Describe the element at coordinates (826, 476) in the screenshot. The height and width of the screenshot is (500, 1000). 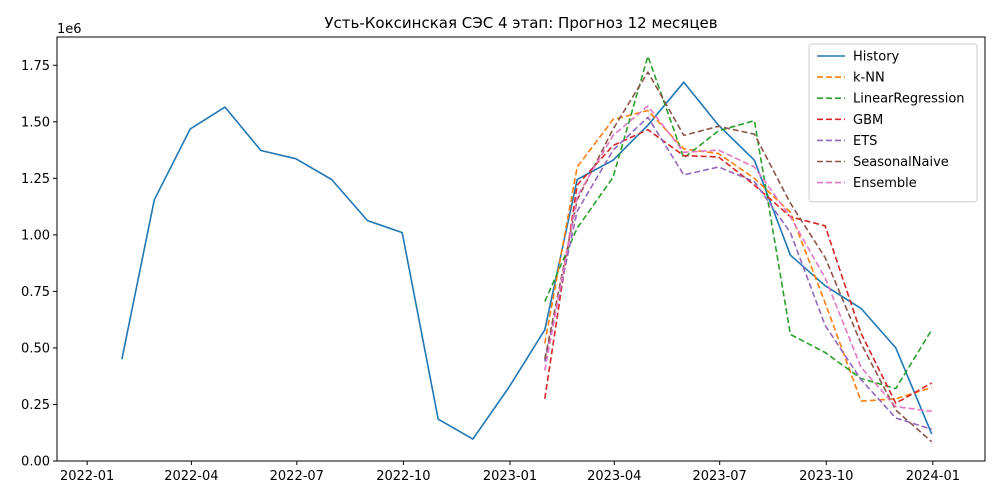
I see `x-tick-label: 2023-10` at that location.